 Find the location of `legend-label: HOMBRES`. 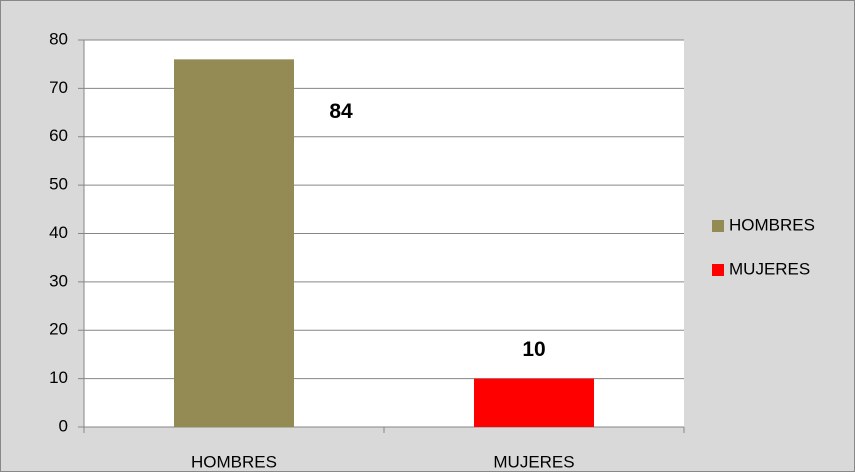

legend-label: HOMBRES is located at coordinates (772, 224).